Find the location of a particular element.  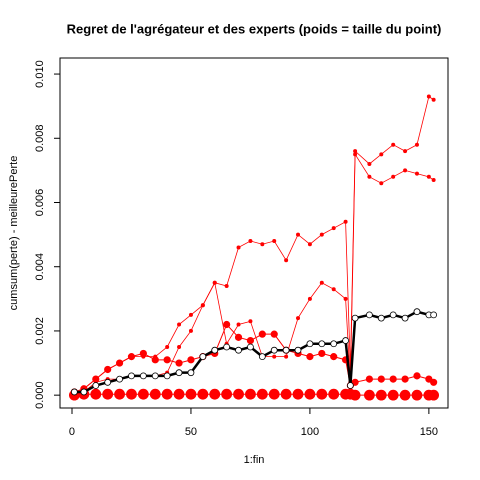

x-tick-label: 0 is located at coordinates (72, 432).